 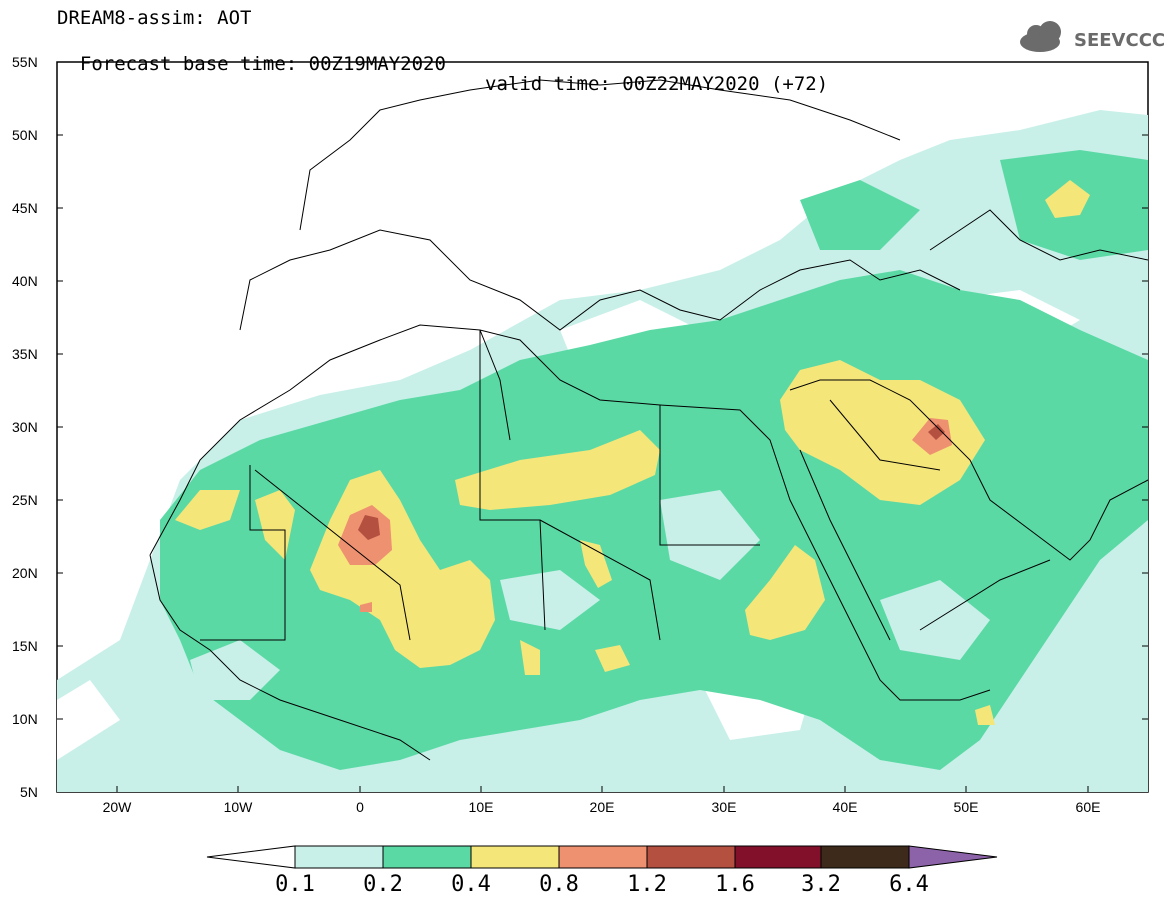 I want to click on colorbar-level-label: 1.6, so click(x=735, y=884).